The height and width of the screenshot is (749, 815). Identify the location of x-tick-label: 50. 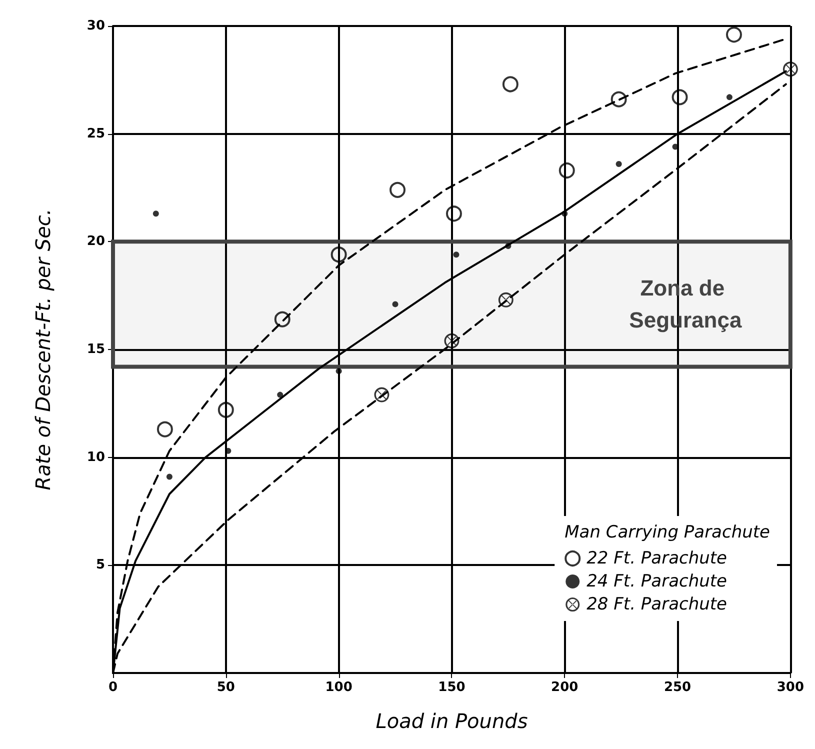
(225, 687).